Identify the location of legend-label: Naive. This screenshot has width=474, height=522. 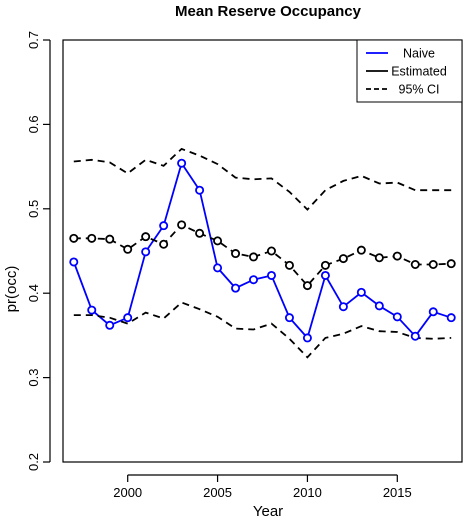
(419, 54).